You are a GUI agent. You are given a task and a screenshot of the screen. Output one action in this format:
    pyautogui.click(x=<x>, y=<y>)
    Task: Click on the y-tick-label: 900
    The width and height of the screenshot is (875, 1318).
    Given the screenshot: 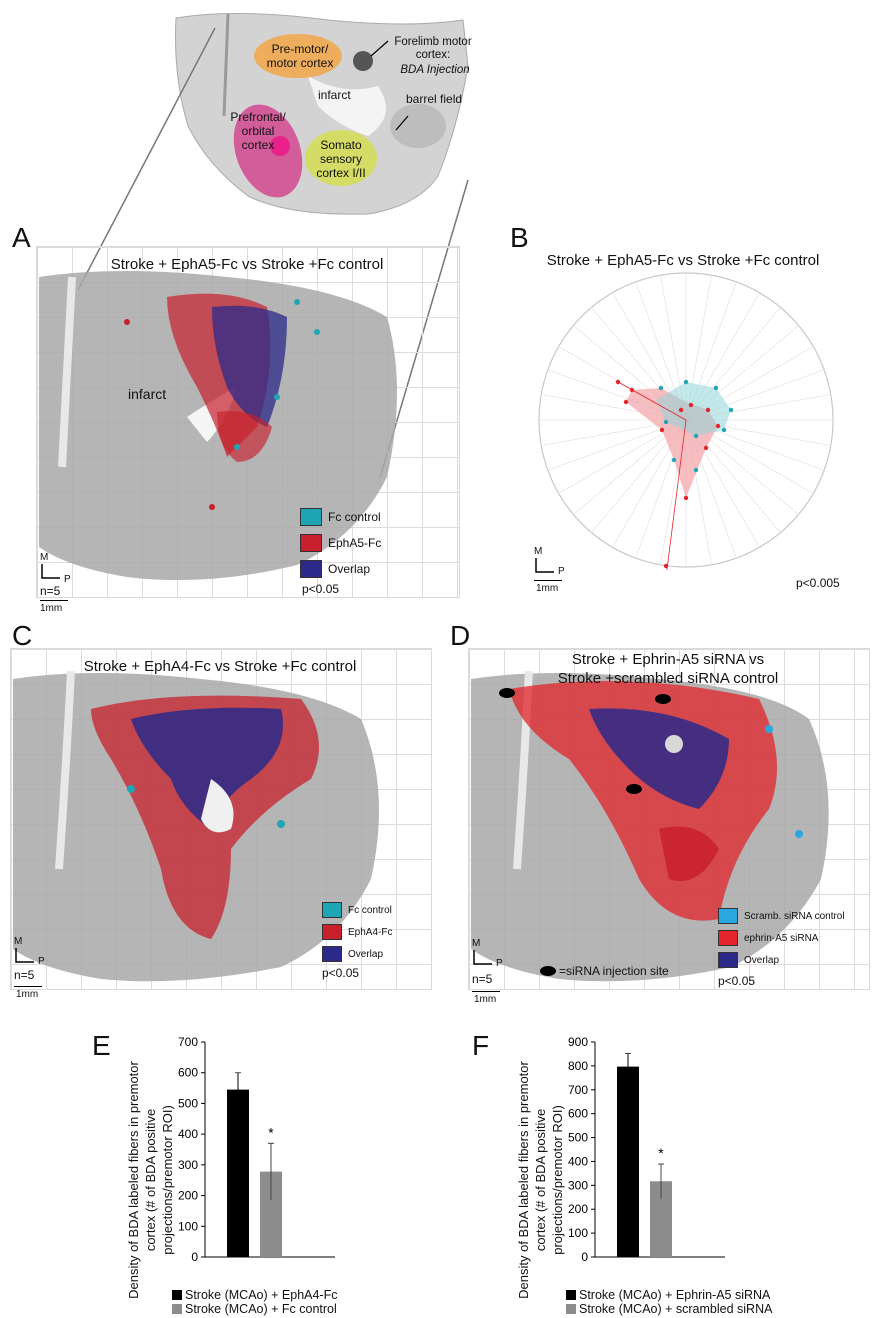 What is the action you would take?
    pyautogui.click(x=578, y=1042)
    